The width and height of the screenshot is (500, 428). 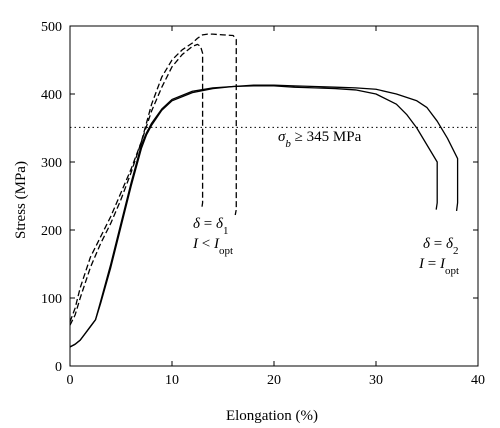 I want to click on annotation-delta2-line1: δ = δ2, so click(x=440, y=246).